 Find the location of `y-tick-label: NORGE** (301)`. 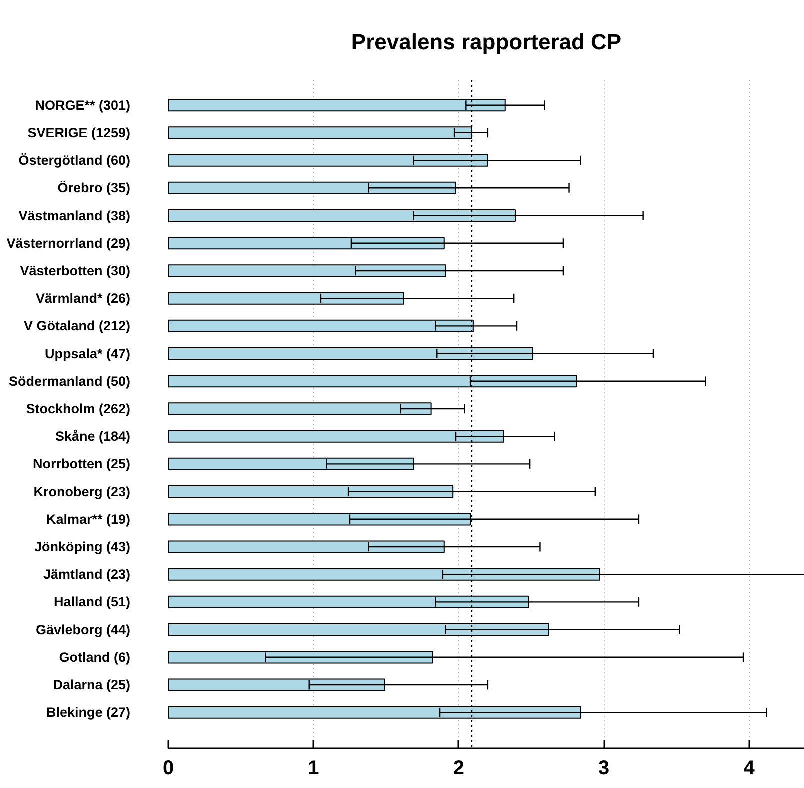

y-tick-label: NORGE** (301) is located at coordinates (83, 105).